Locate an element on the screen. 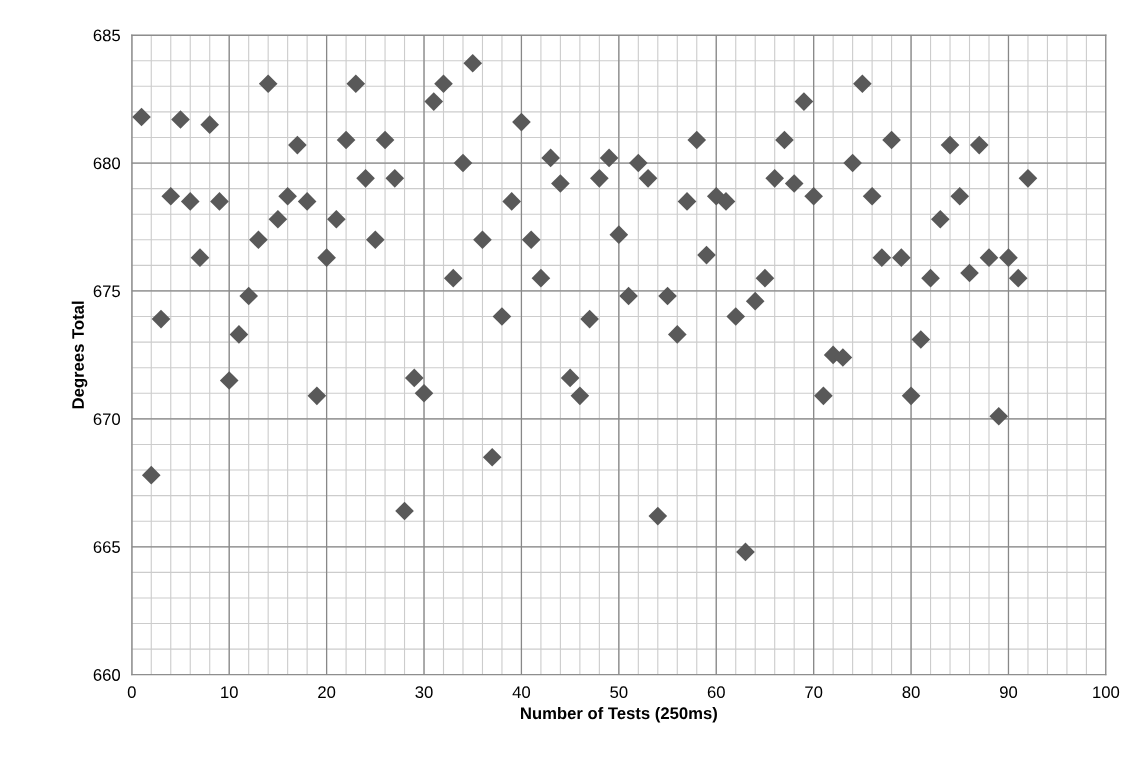  y-tick-label: 675 is located at coordinates (106, 291).